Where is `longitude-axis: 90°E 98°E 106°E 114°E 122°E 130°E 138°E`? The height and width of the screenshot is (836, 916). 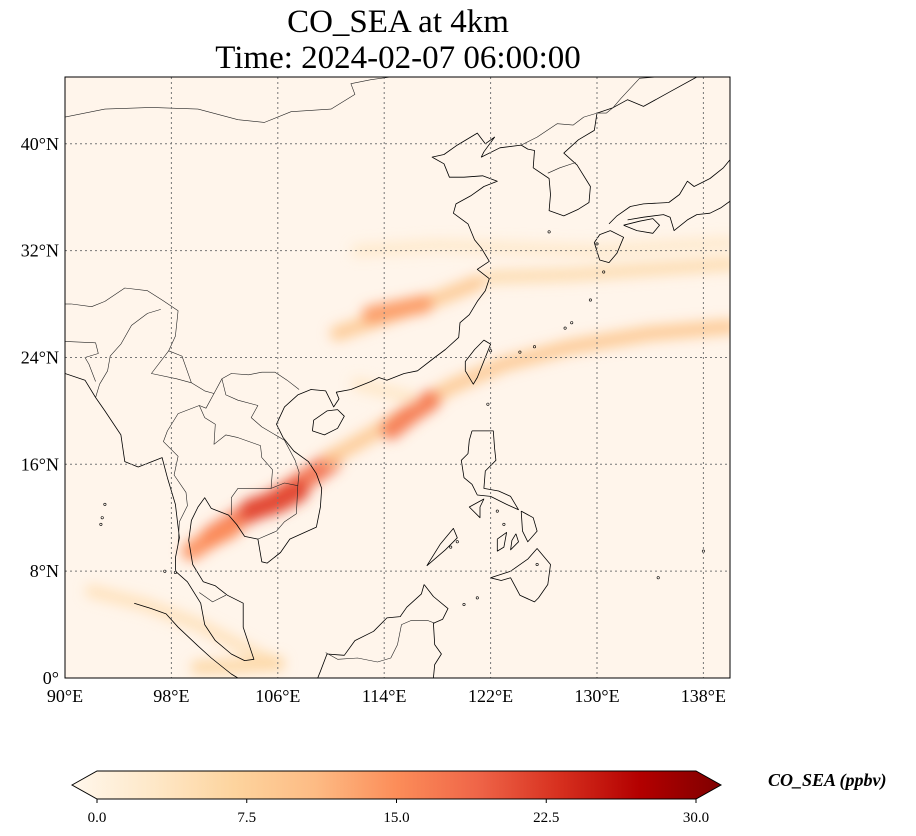 longitude-axis: 90°E 98°E 106°E 114°E 122°E 130°E 138°E is located at coordinates (386, 696).